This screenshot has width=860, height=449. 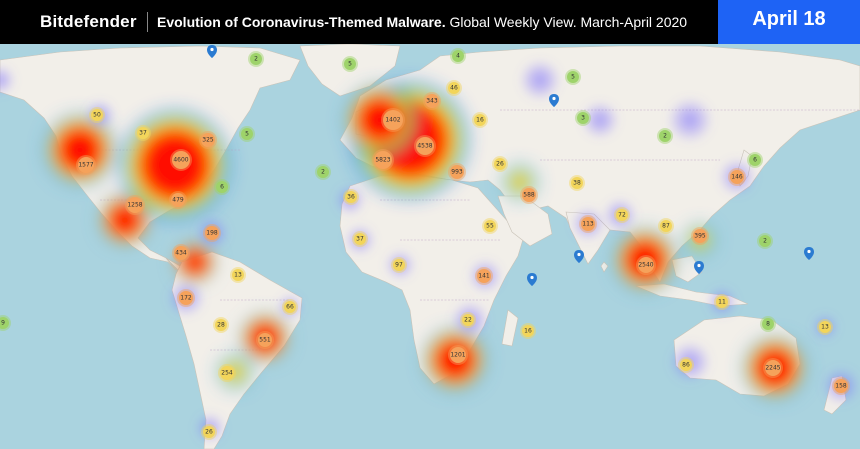 I want to click on cluster-marker: 1577, so click(x=86, y=165).